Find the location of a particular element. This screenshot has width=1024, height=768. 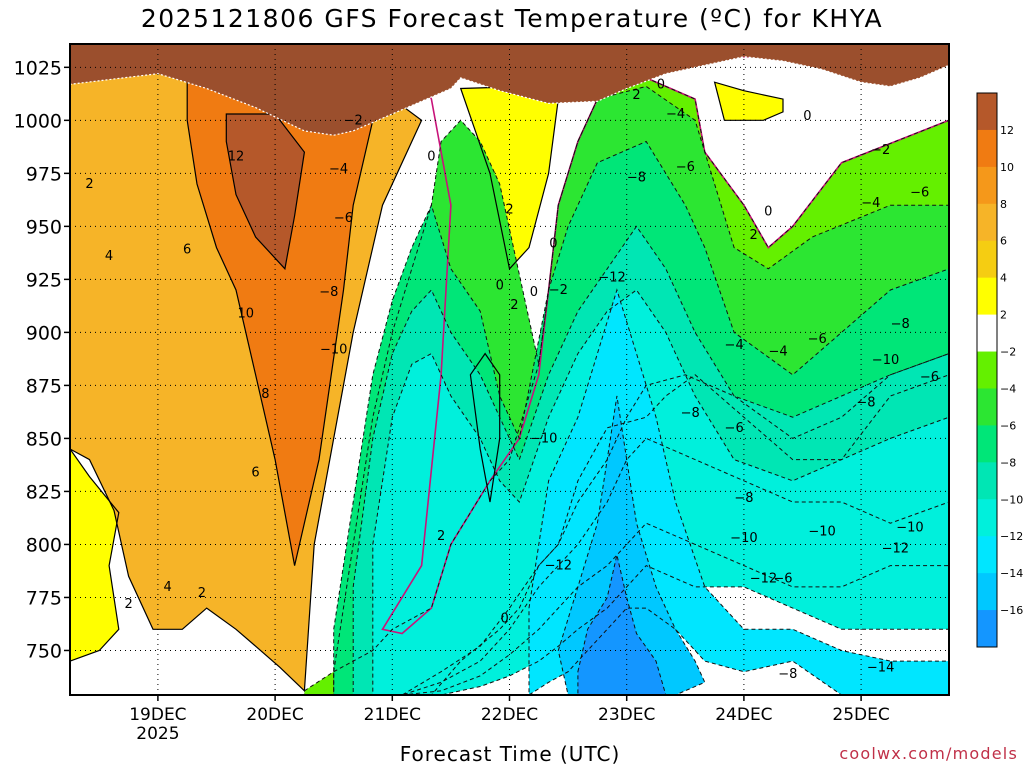

y-tick-label: 975 is located at coordinates (44, 174).